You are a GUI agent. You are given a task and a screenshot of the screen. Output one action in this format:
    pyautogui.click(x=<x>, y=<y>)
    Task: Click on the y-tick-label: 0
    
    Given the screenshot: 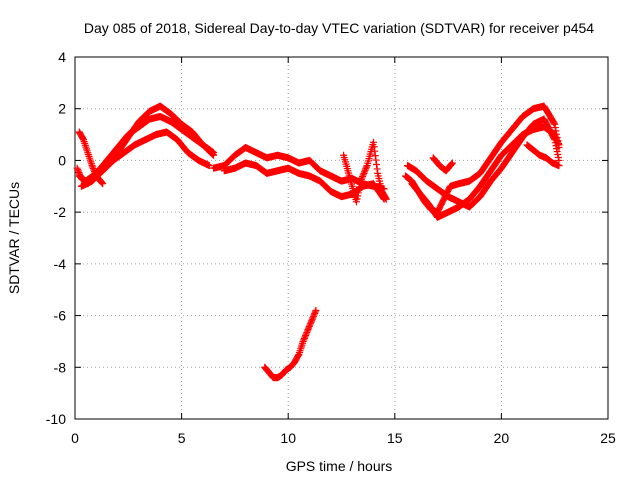 What is the action you would take?
    pyautogui.click(x=62, y=160)
    